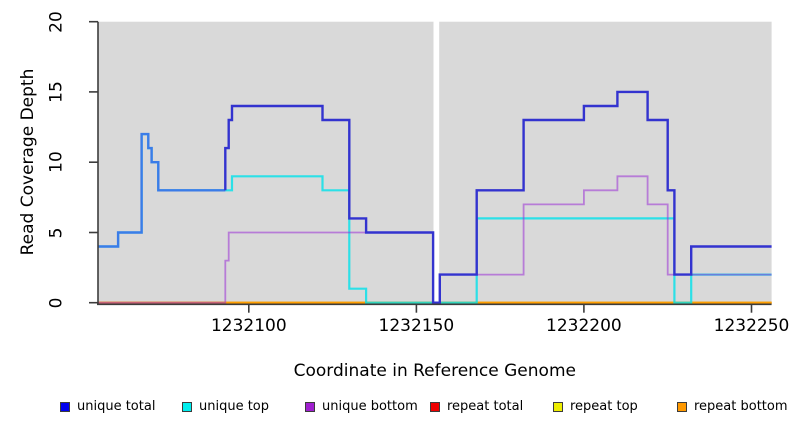 The image size is (792, 432). I want to click on x-tick-label-1232100: 1232100, so click(248, 326).